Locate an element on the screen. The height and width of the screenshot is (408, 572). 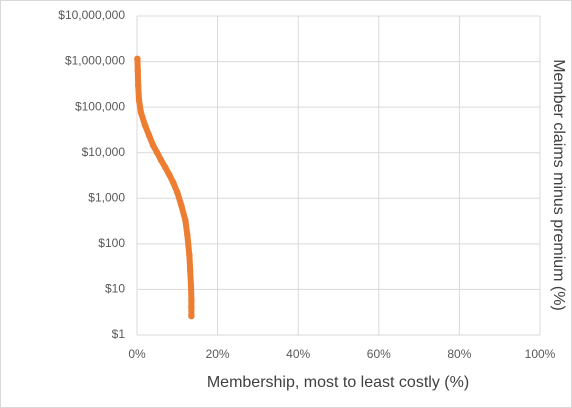
y-tick-label: $1,000 is located at coordinates (106, 197).